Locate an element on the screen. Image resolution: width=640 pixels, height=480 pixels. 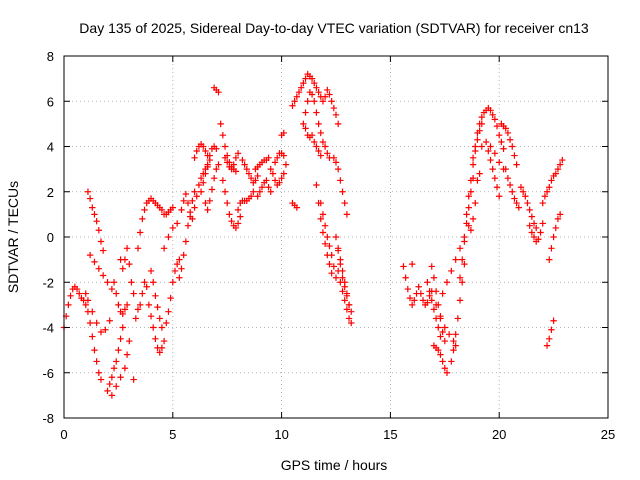
x-tick-label: 5 is located at coordinates (172, 434).